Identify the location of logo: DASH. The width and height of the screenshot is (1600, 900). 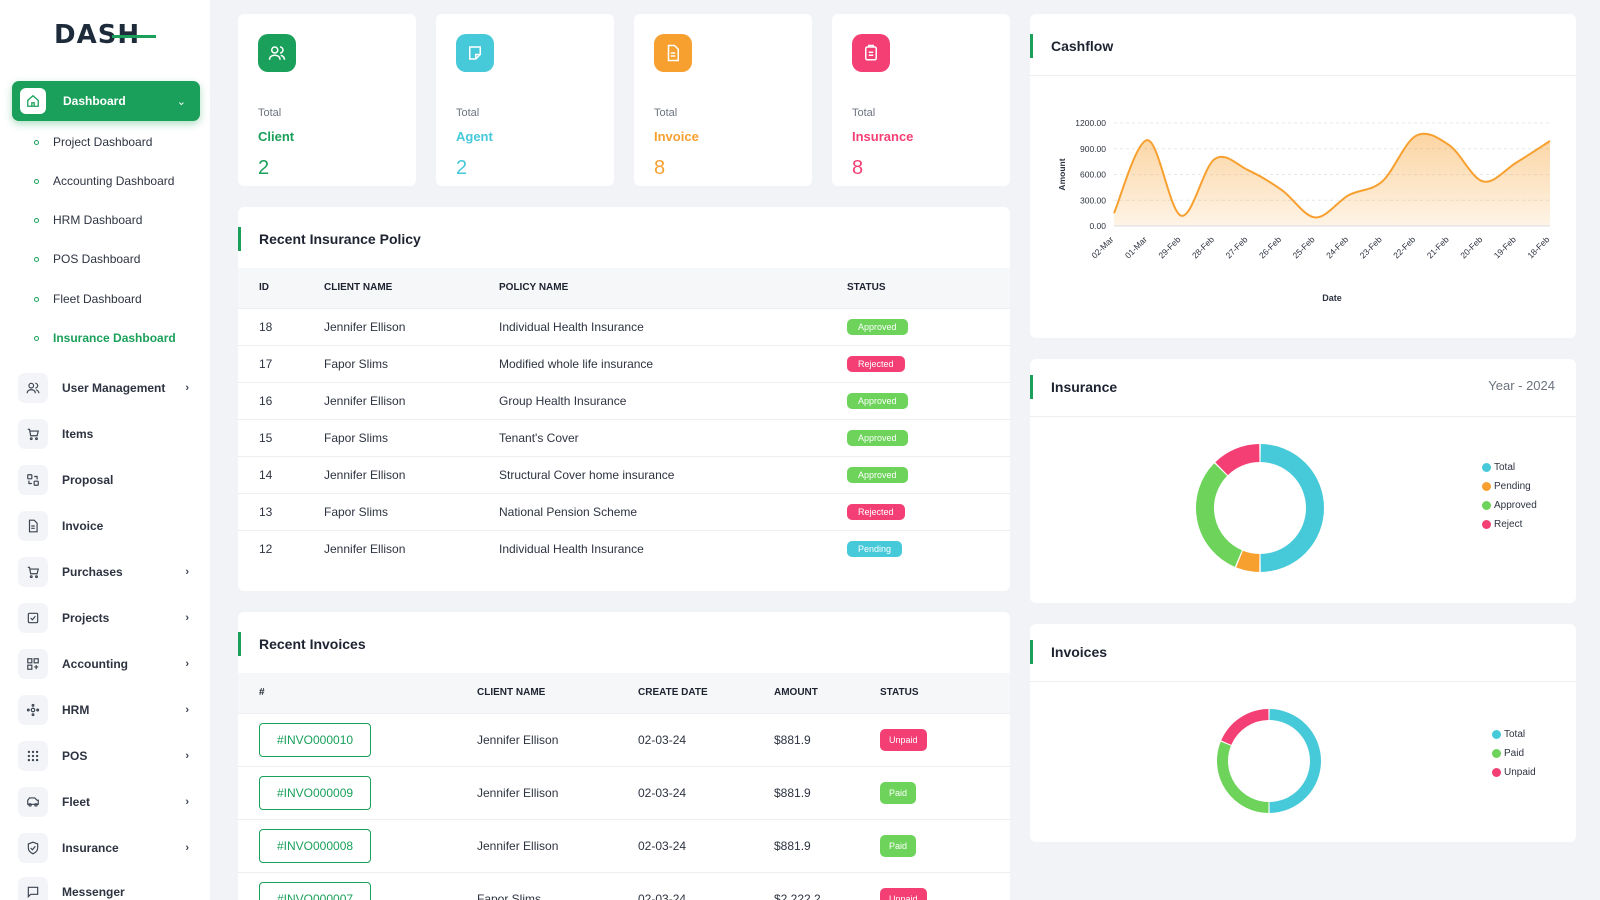
(105, 35).